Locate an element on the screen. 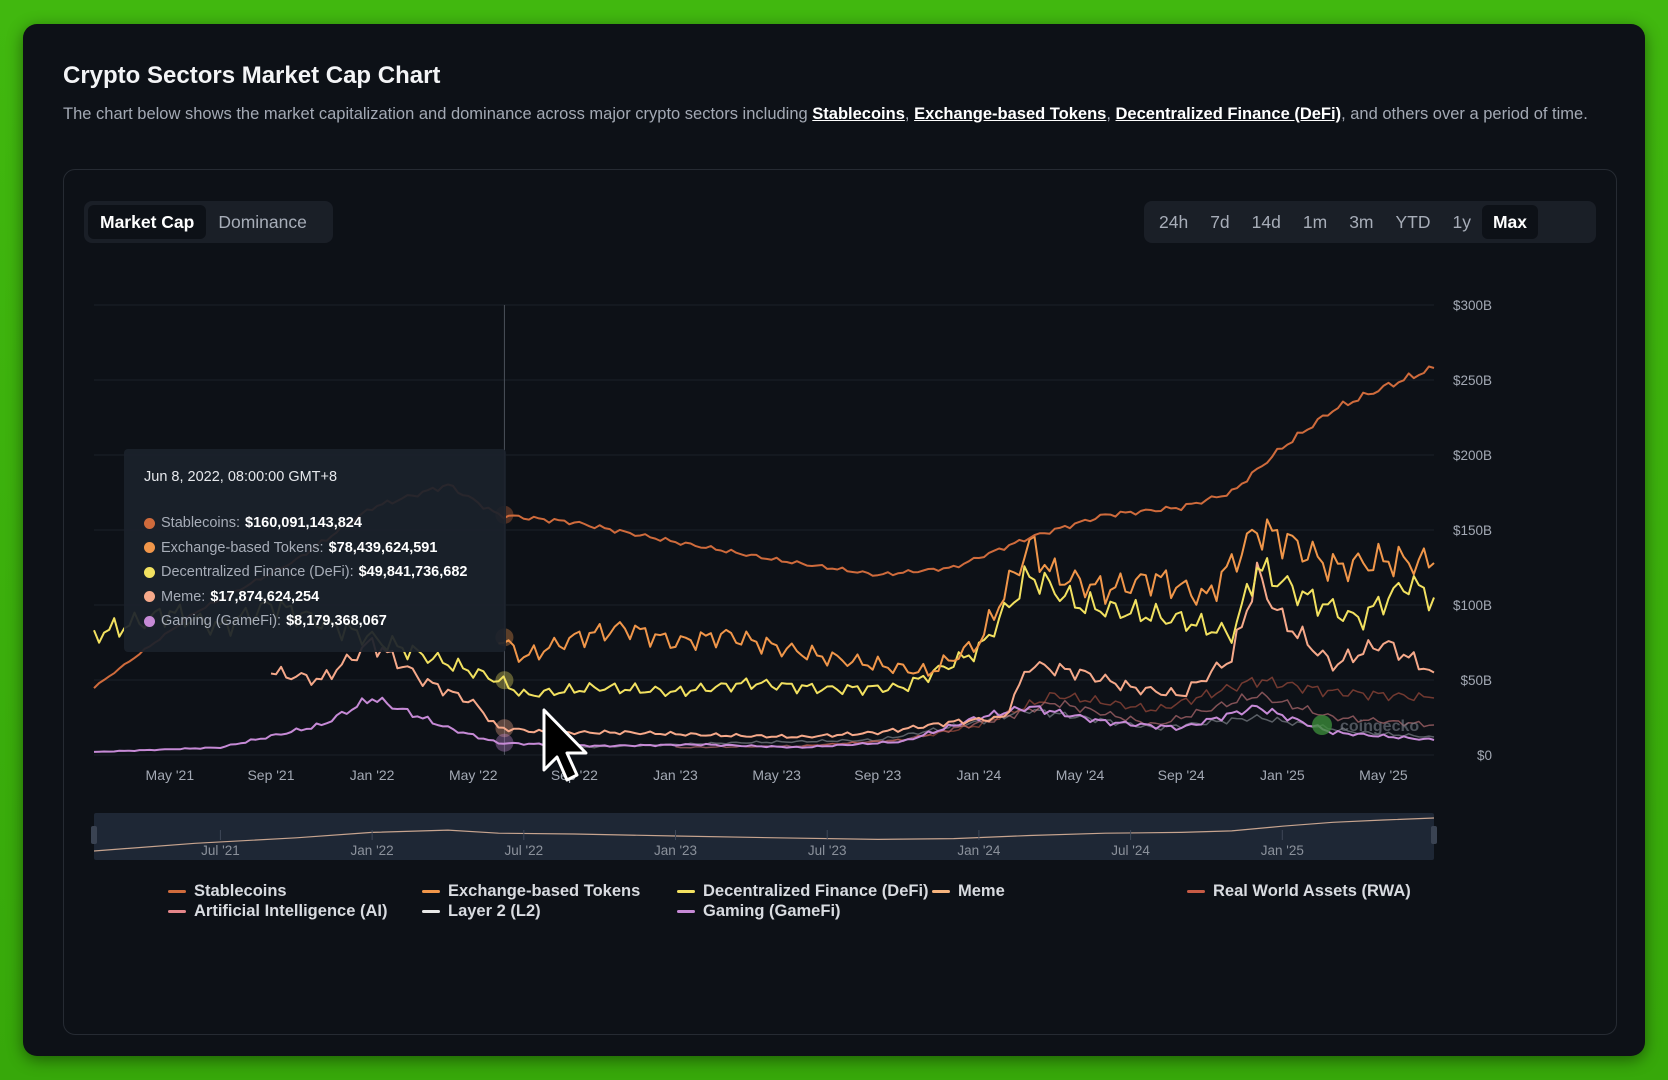 The image size is (1668, 1080). tab-dominance: Dominance is located at coordinates (262, 222).